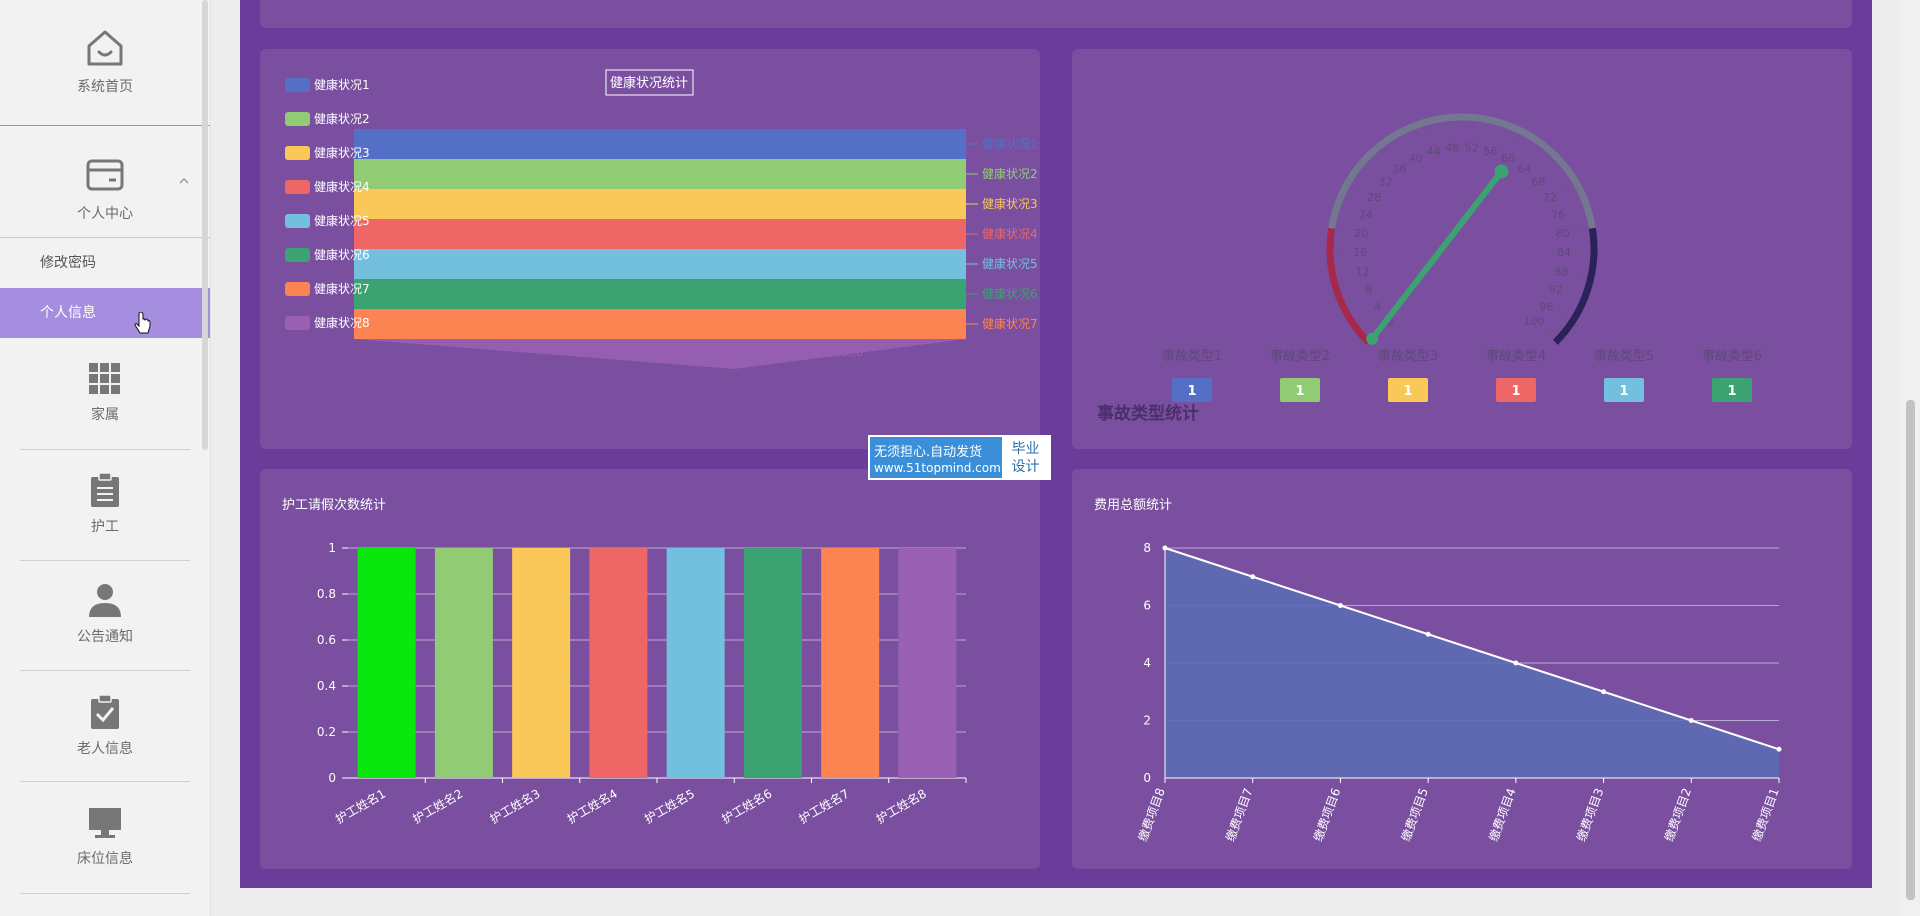  What do you see at coordinates (105, 87) in the screenshot?
I see `nav-home-label: 系统首页` at bounding box center [105, 87].